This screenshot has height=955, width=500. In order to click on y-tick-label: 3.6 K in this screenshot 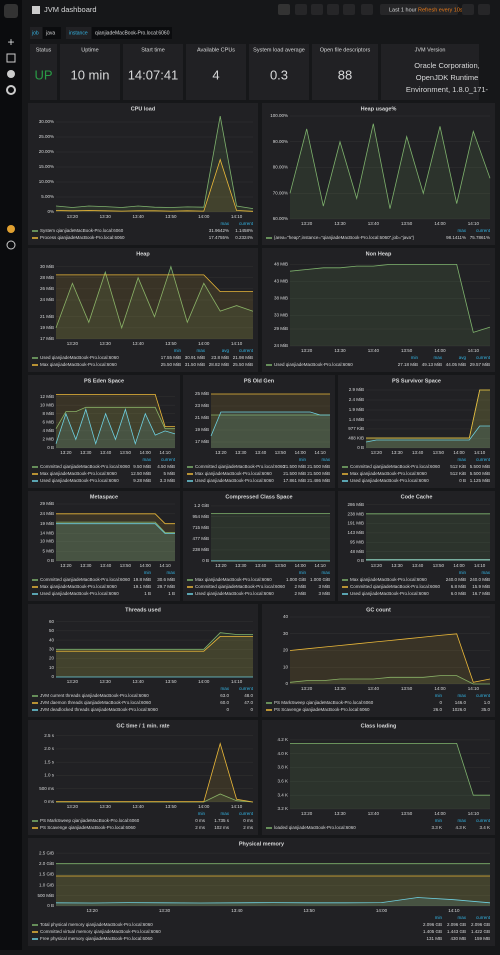, I will do `click(282, 781)`.